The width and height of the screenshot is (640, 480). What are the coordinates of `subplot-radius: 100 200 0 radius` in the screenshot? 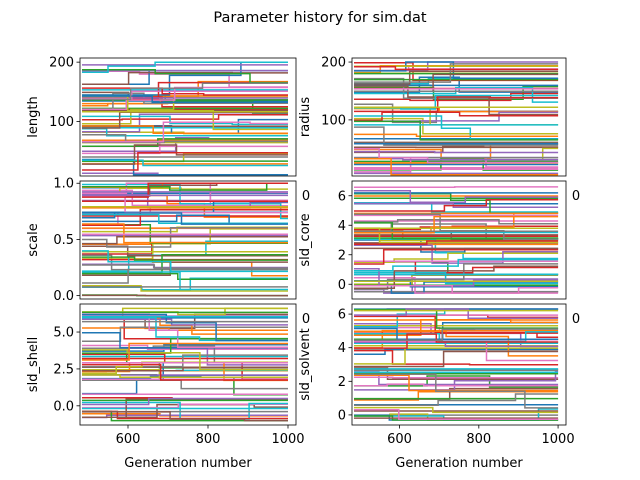 It's located at (439, 130).